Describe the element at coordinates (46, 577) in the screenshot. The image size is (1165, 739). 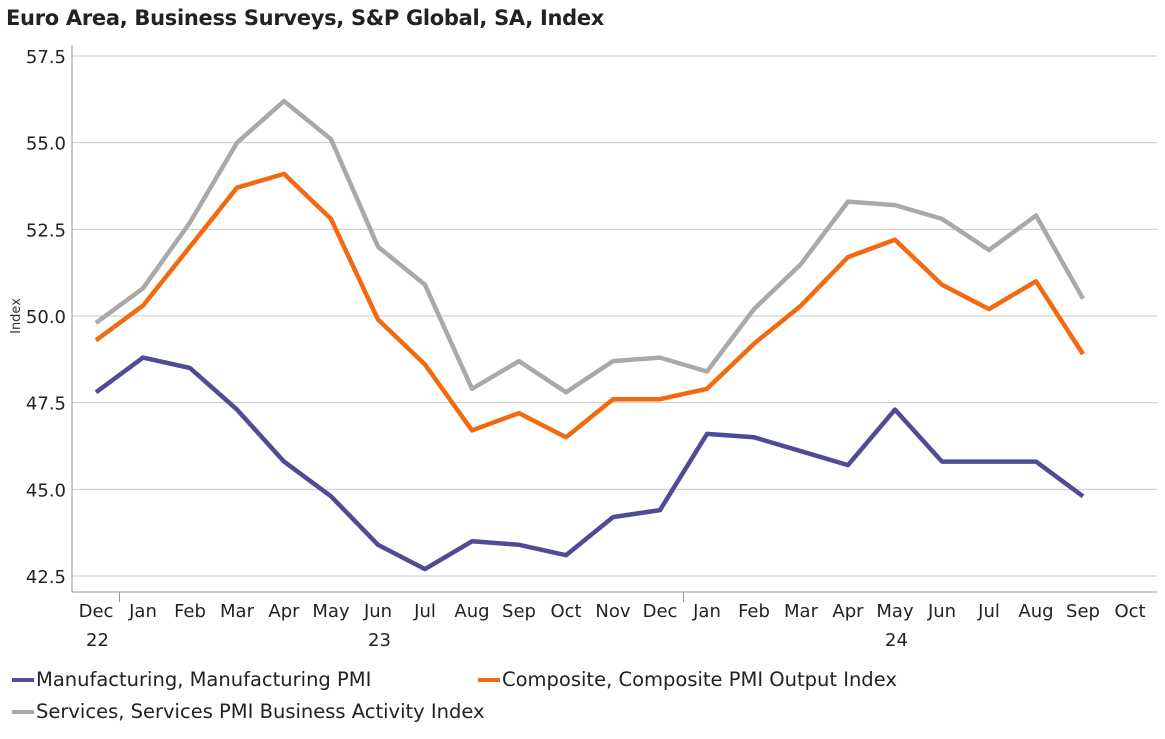
I see `y-tick-label: 42.5` at that location.